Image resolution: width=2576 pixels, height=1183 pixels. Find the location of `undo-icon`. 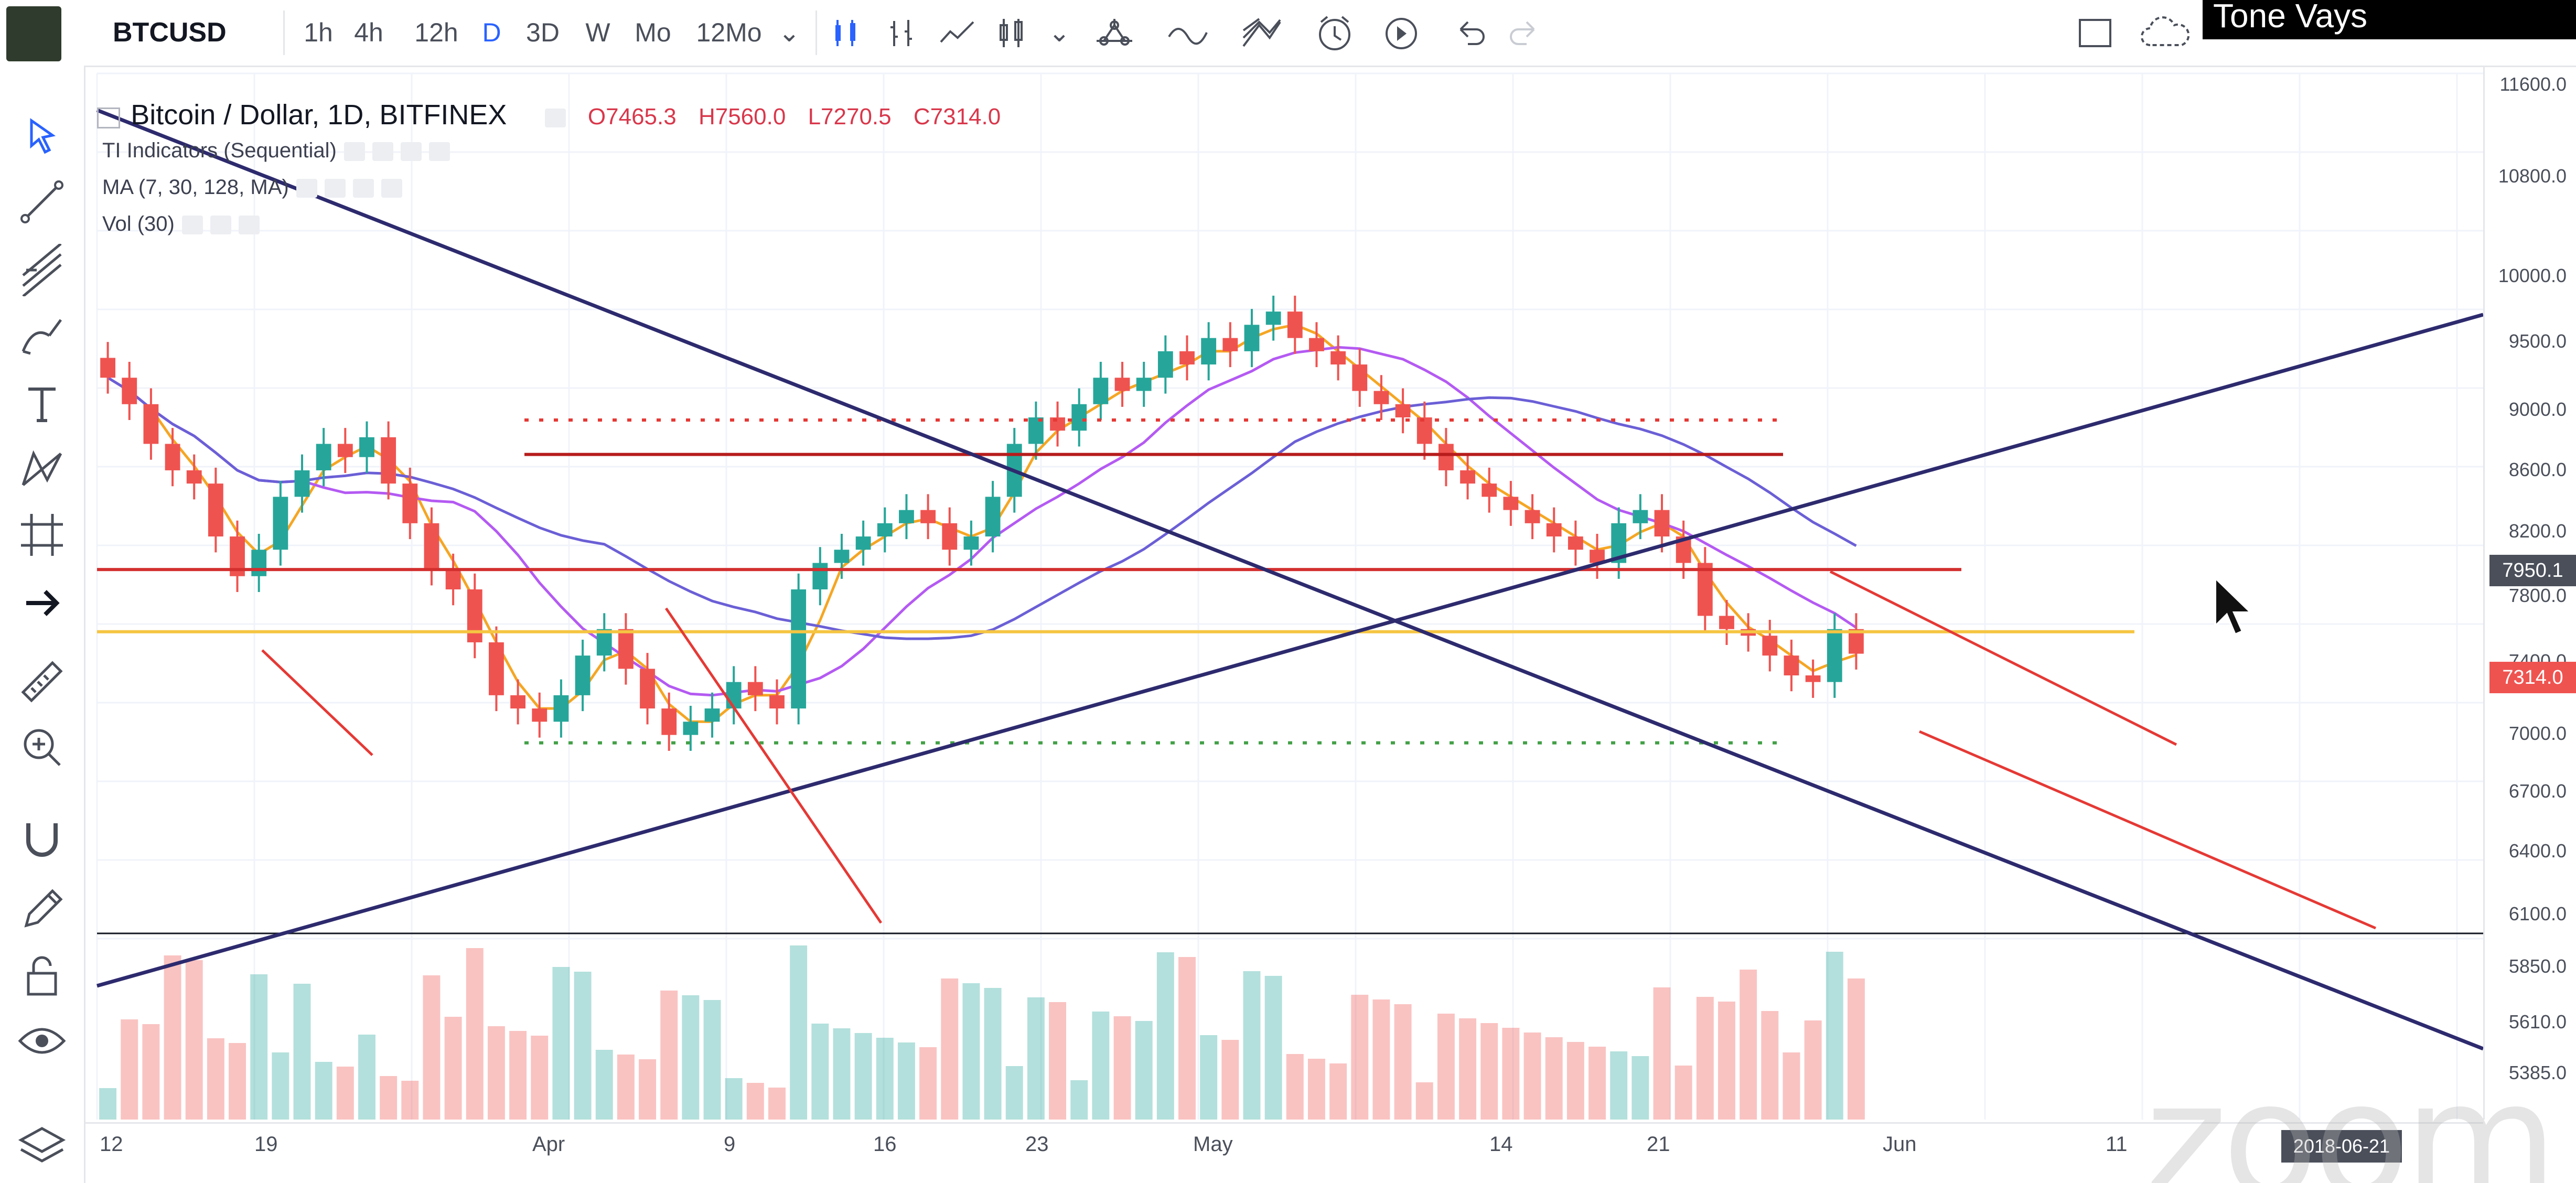

undo-icon is located at coordinates (1471, 32).